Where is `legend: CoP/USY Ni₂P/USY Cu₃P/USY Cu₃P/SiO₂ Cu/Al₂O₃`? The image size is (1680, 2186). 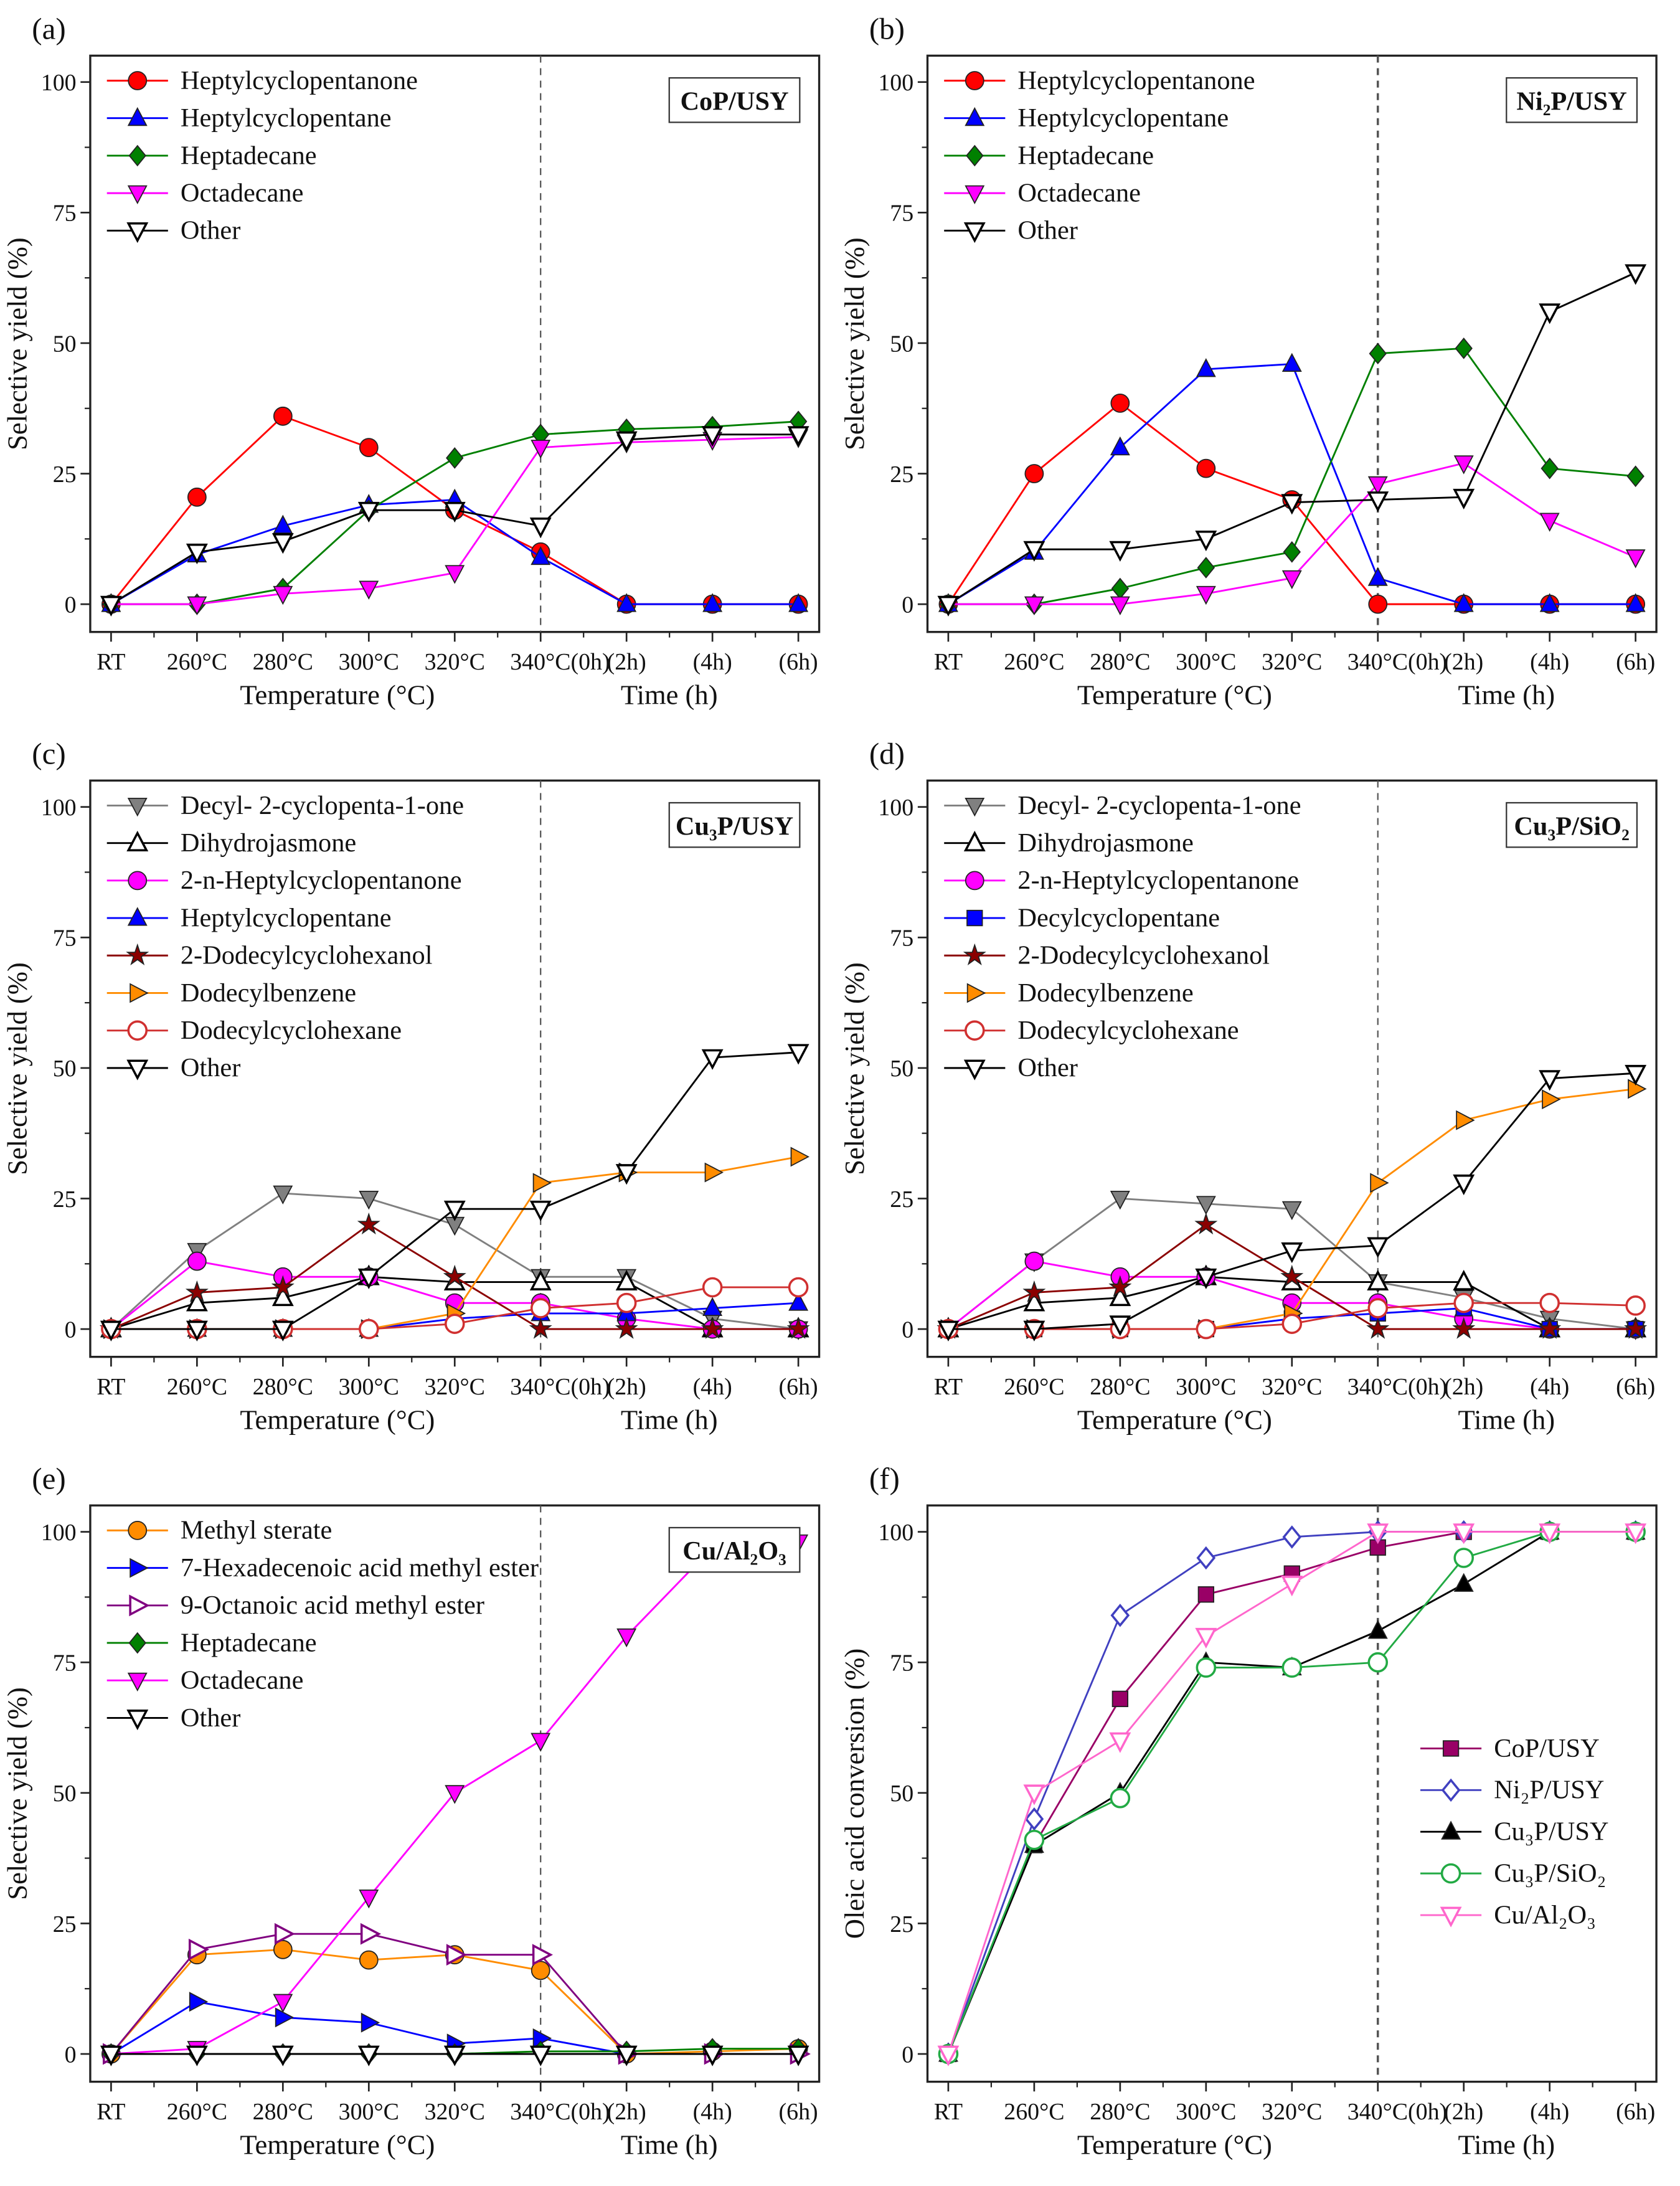
legend: CoP/USY Ni₂P/USY Cu₃P/USY Cu₃P/SiO₂ Cu/Al₂O₃ is located at coordinates (1514, 1831).